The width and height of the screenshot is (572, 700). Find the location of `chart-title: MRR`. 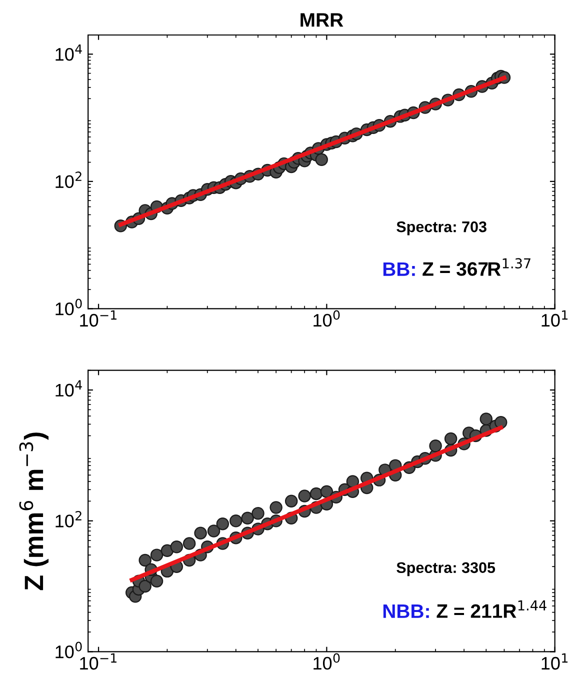

chart-title: MRR is located at coordinates (322, 20).